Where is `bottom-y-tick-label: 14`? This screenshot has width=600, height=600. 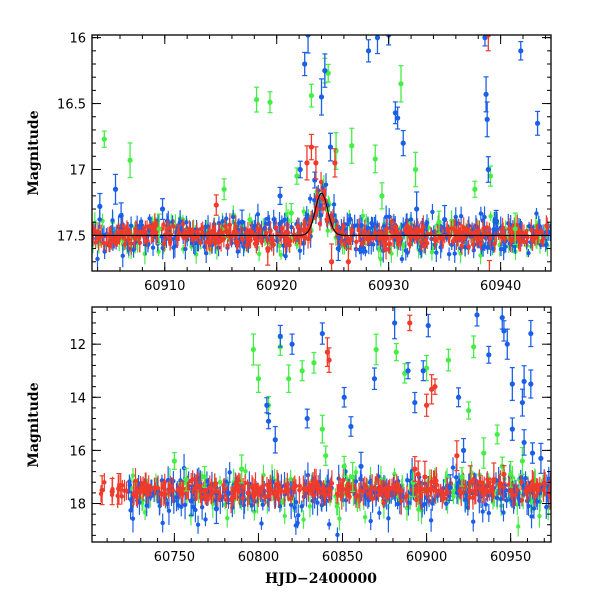
bottom-y-tick-label: 14 is located at coordinates (77, 398).